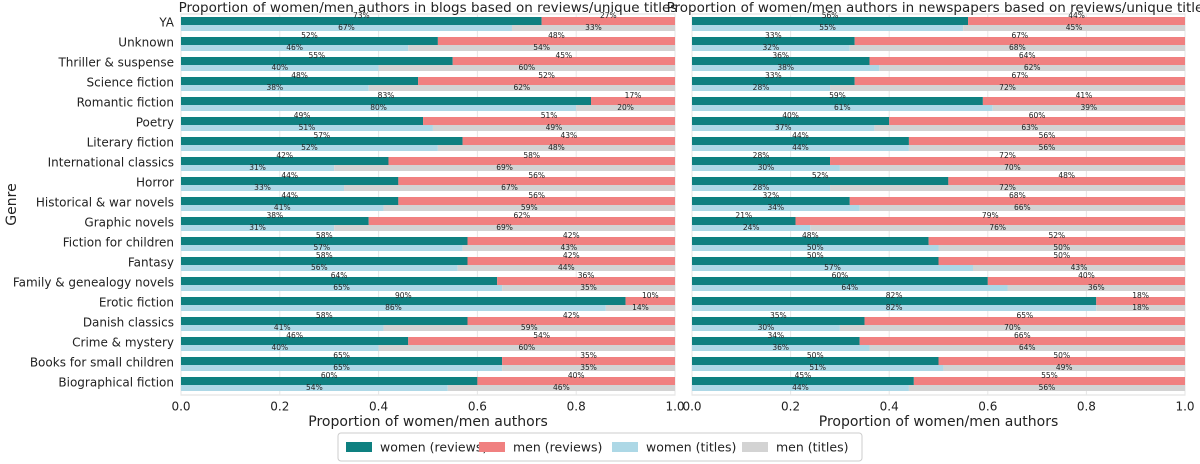 The width and height of the screenshot is (1200, 464). What do you see at coordinates (571, 235) in the screenshot?
I see `value-label: 42%` at bounding box center [571, 235].